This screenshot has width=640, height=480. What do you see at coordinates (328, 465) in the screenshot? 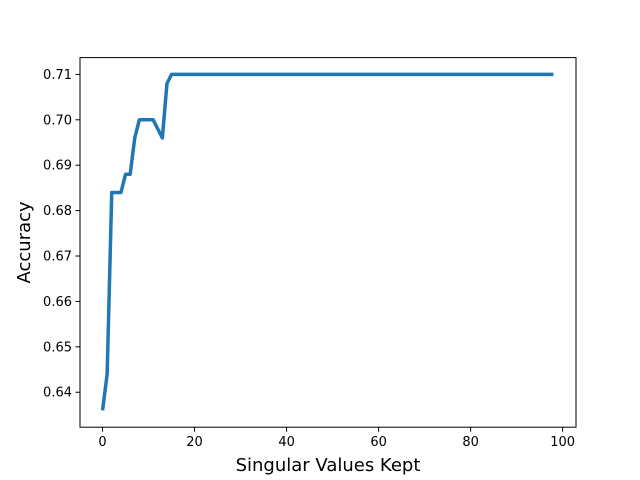
I see `x-axis-label: Singular Values Kept` at bounding box center [328, 465].